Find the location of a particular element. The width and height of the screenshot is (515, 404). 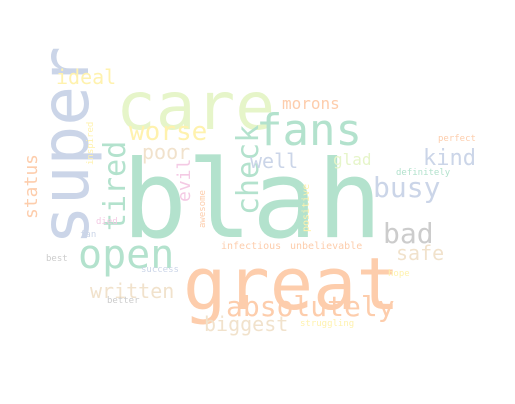

word-morons: morons is located at coordinates (311, 103).